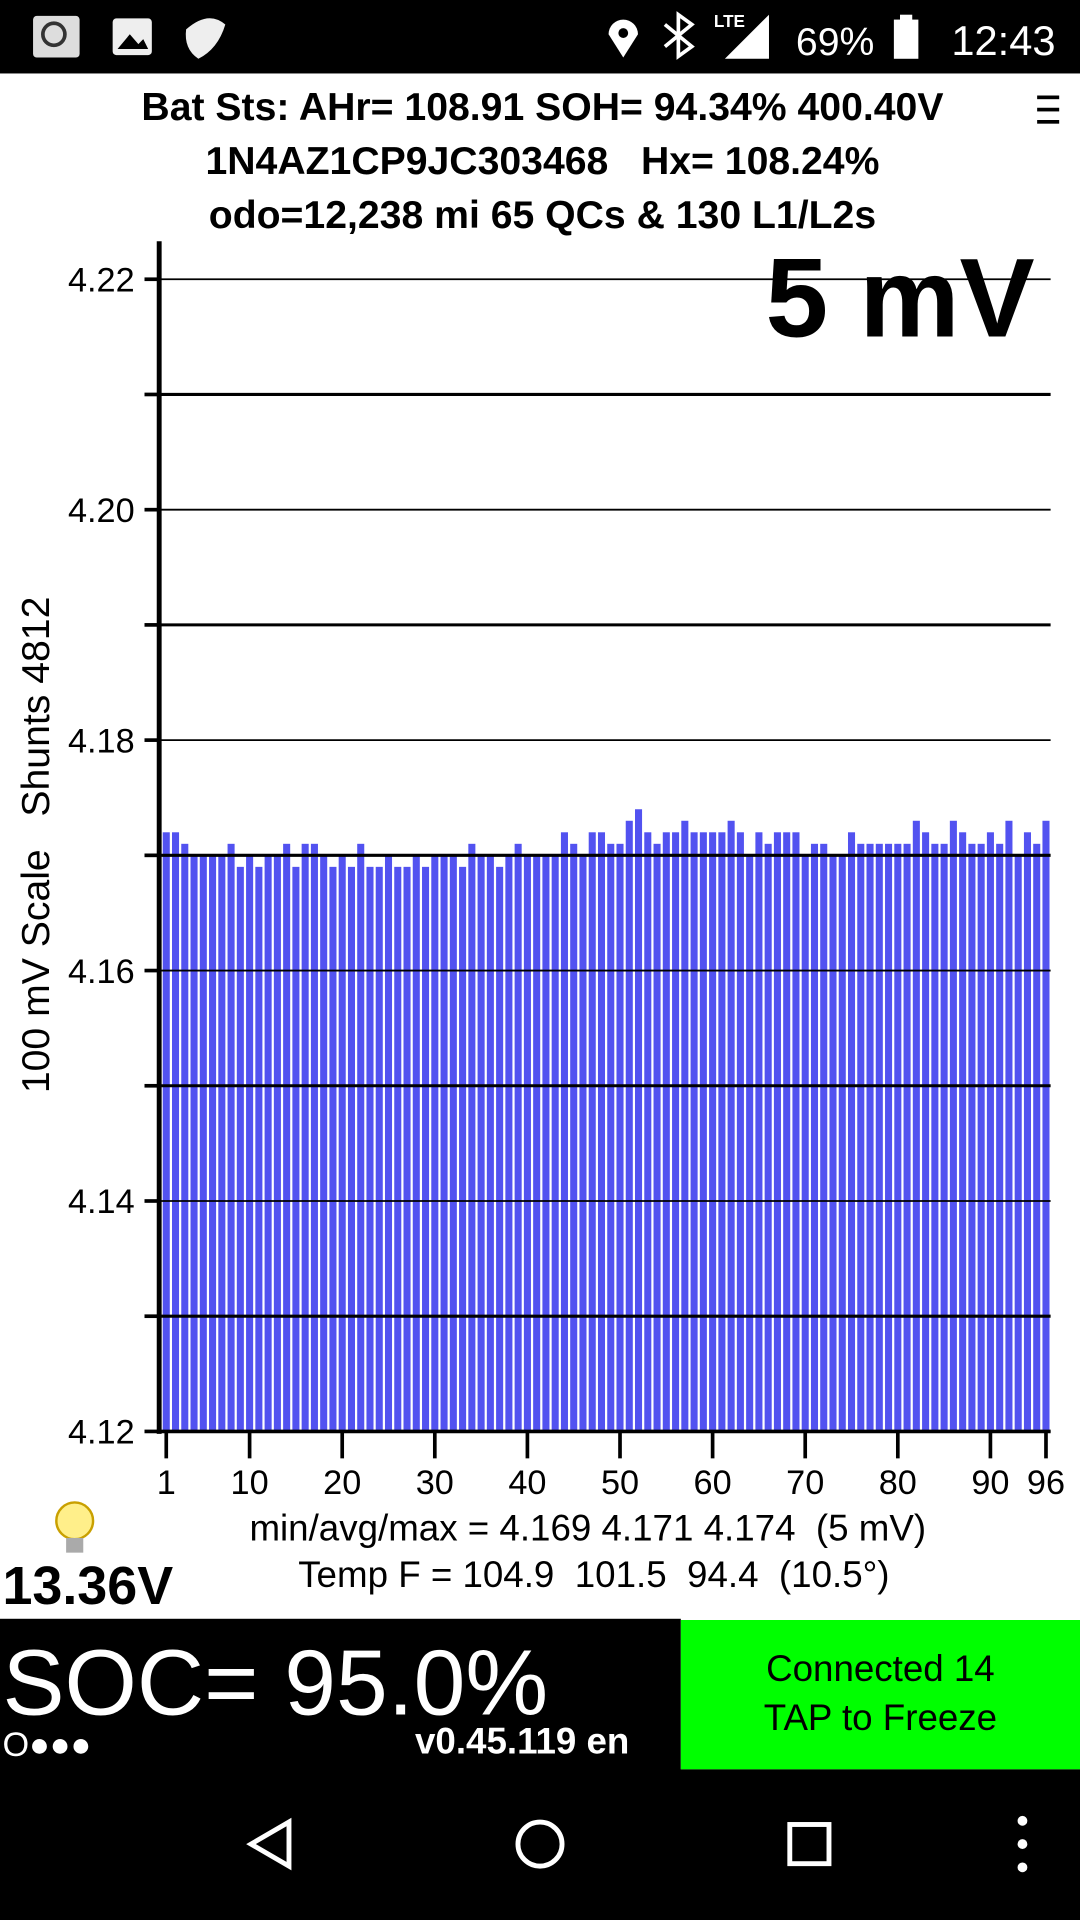 The image size is (1080, 1920). I want to click on header-line: 1N4AZ1CP9JC303468 Hx= 108.24%, so click(542, 161).